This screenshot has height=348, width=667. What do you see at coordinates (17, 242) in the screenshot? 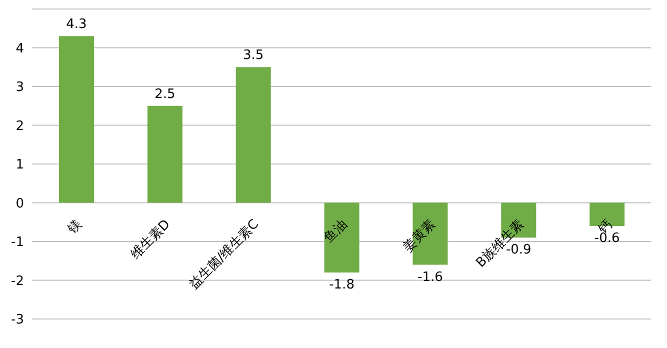
I see `y-tick-label: -1` at bounding box center [17, 242].